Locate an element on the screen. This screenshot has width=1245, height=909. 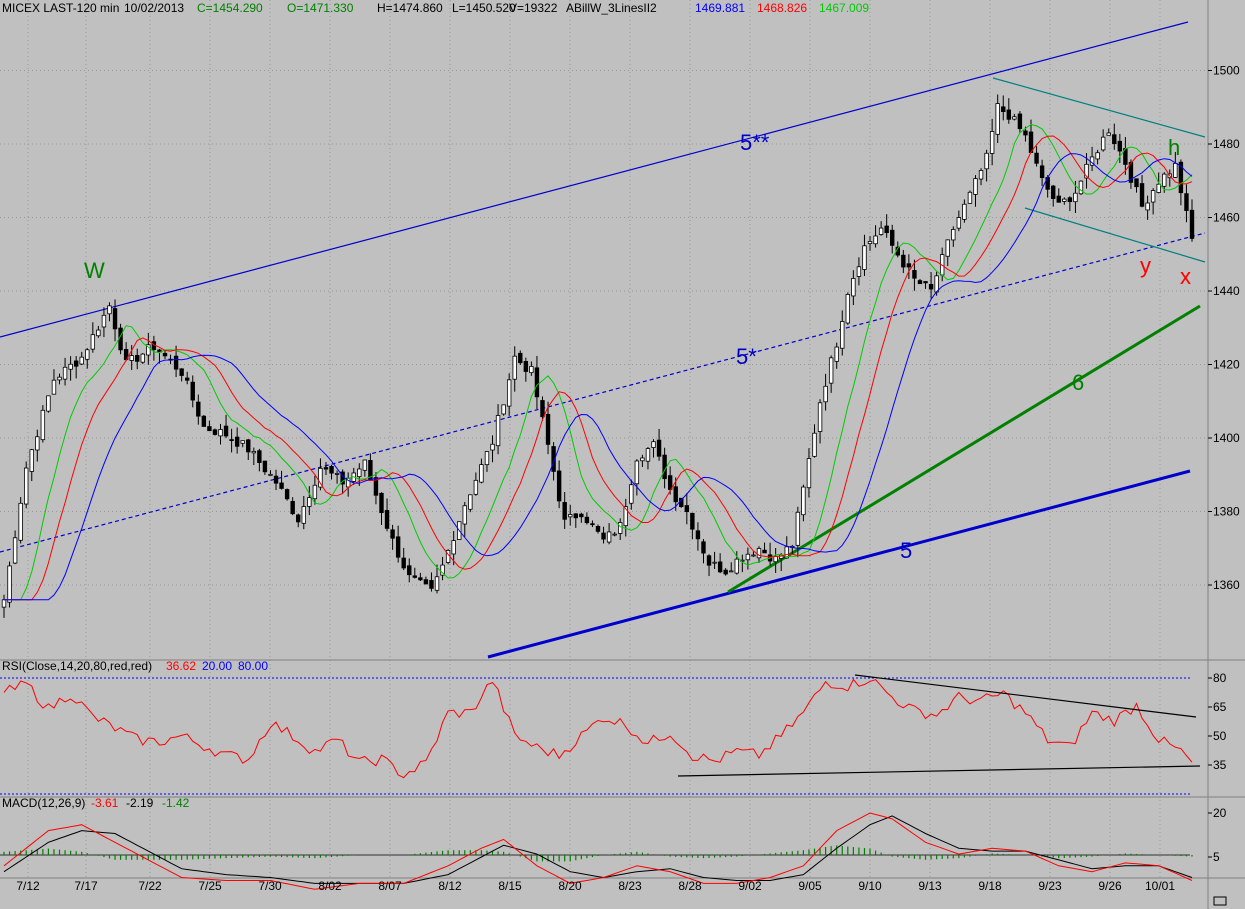
rsi-tick-label: 35 is located at coordinates (1220, 765).